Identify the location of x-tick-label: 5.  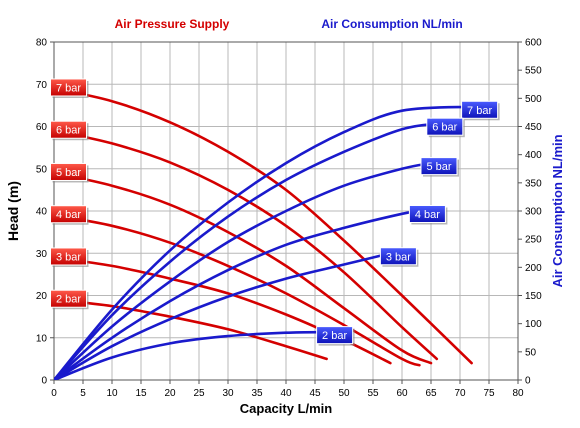
(83, 393).